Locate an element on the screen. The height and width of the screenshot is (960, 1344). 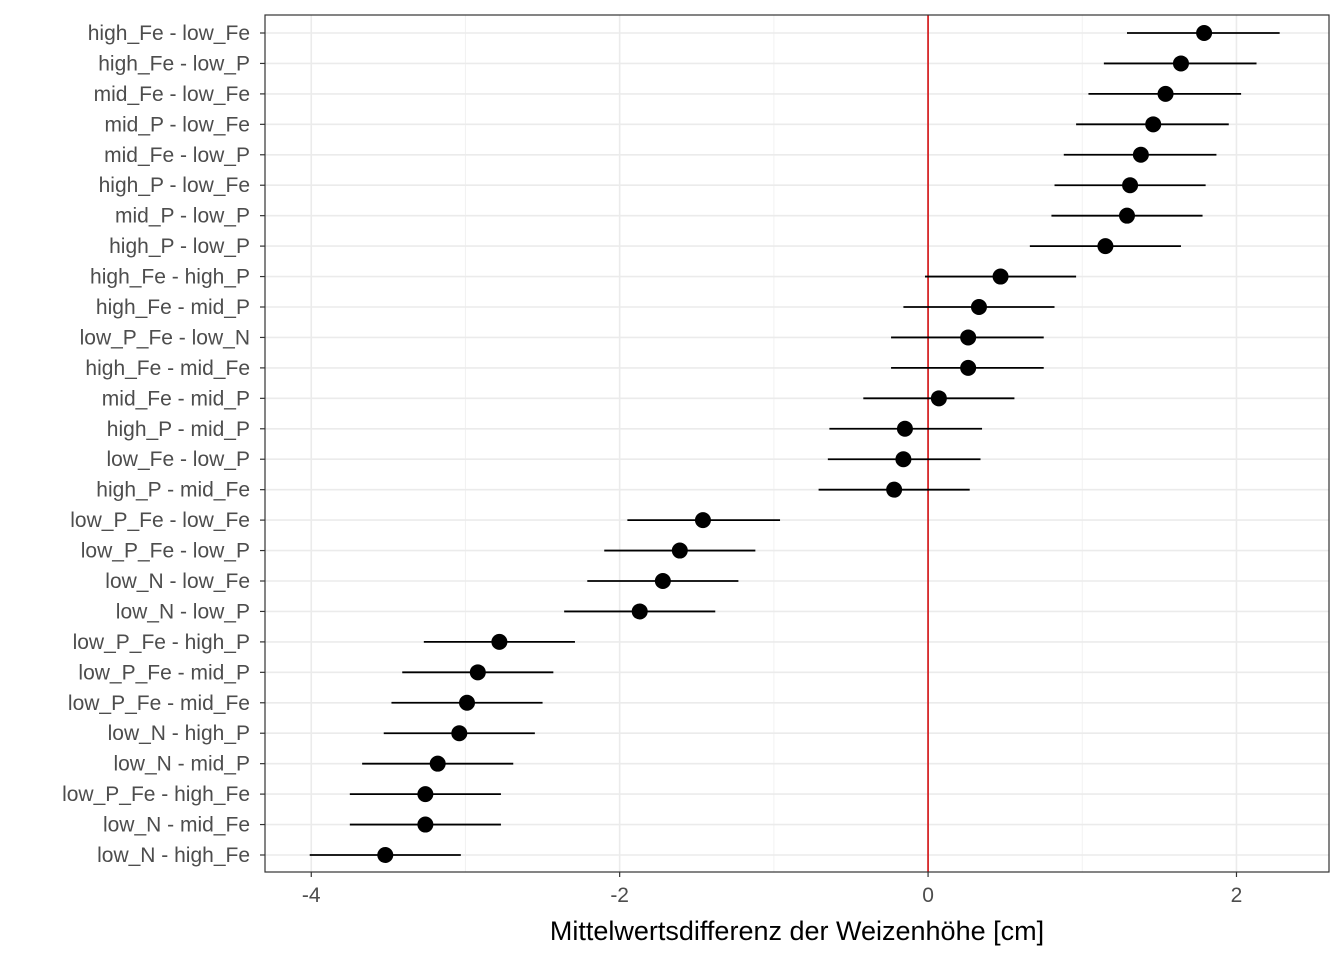
y-tick-label: low_P_Fe - low_N is located at coordinates (165, 337).